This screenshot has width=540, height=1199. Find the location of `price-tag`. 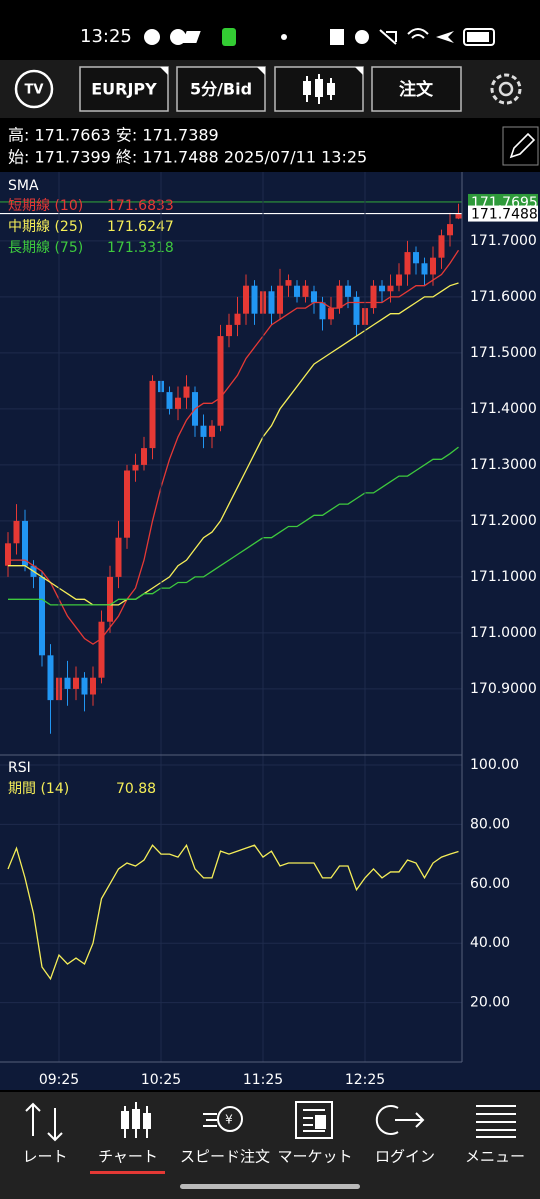

price-tag is located at coordinates (503, 213).